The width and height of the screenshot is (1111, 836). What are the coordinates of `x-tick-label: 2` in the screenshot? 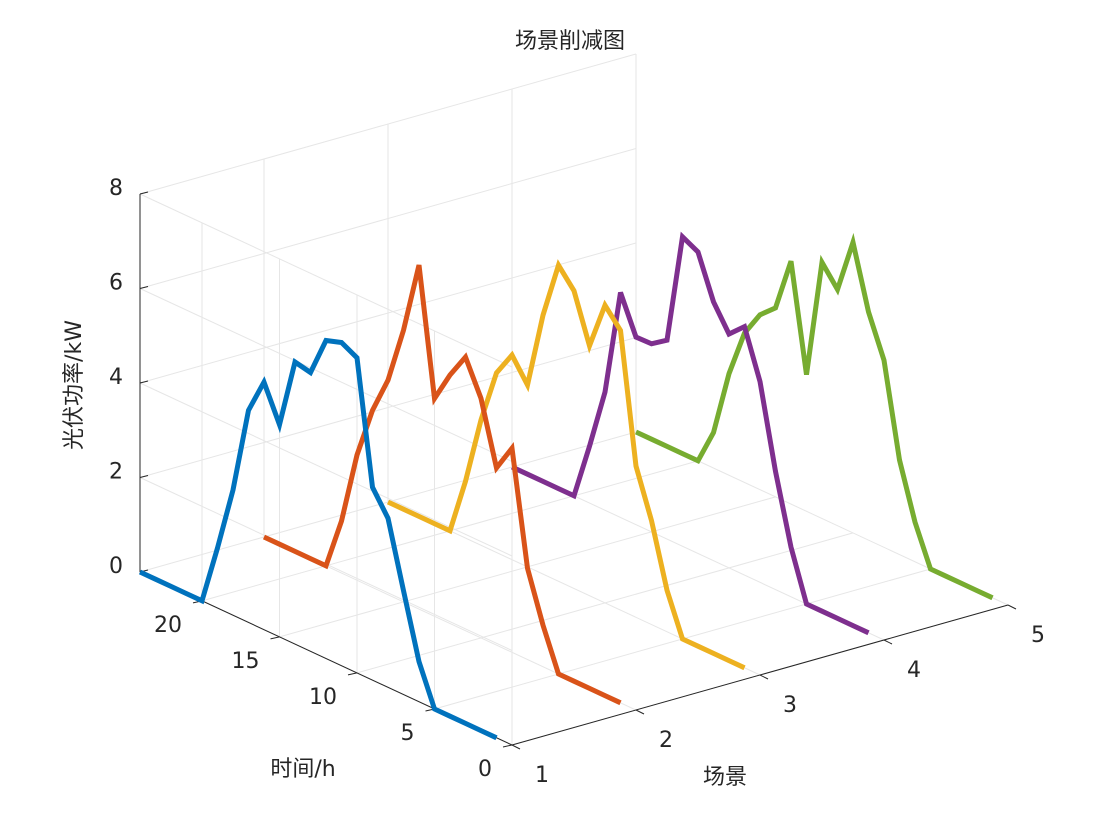 It's located at (666, 740).